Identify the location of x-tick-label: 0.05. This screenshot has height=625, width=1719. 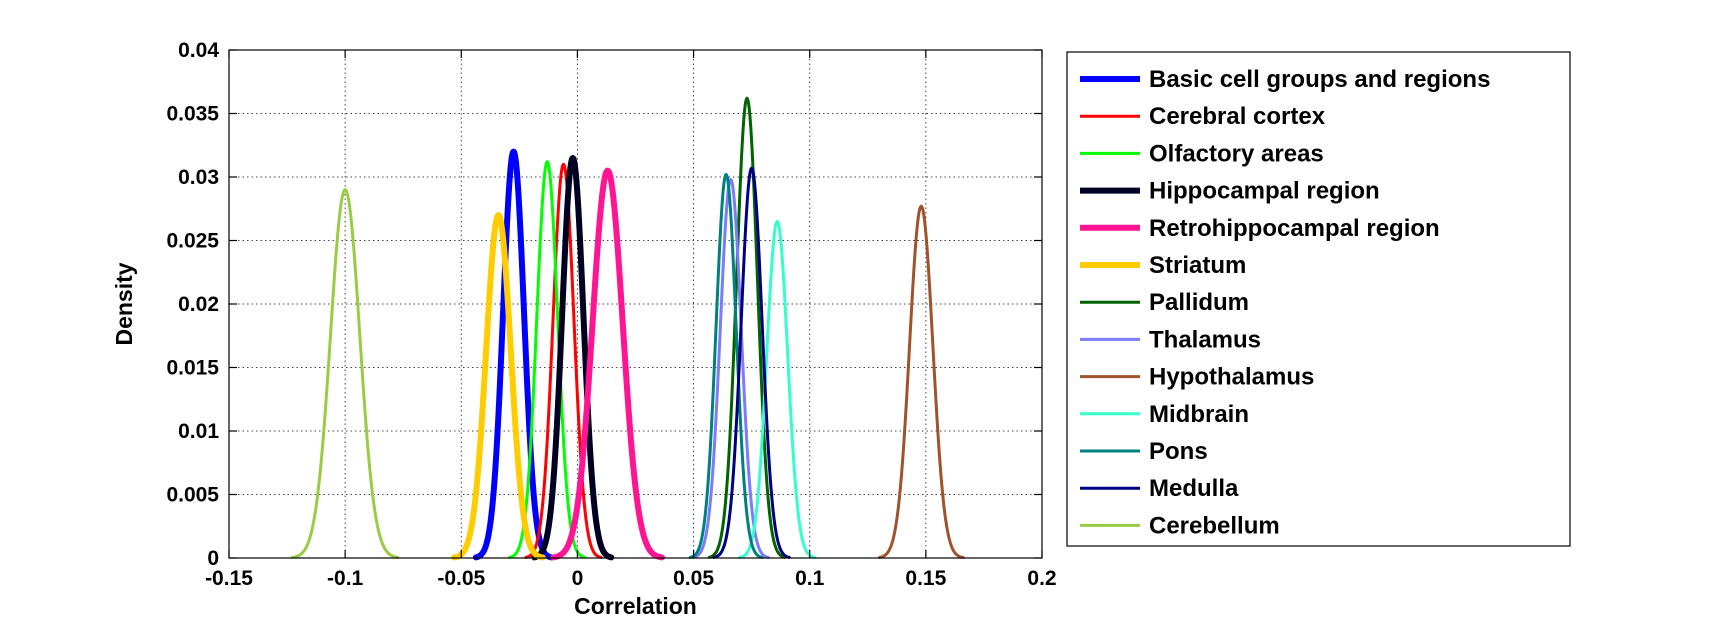
(693, 578).